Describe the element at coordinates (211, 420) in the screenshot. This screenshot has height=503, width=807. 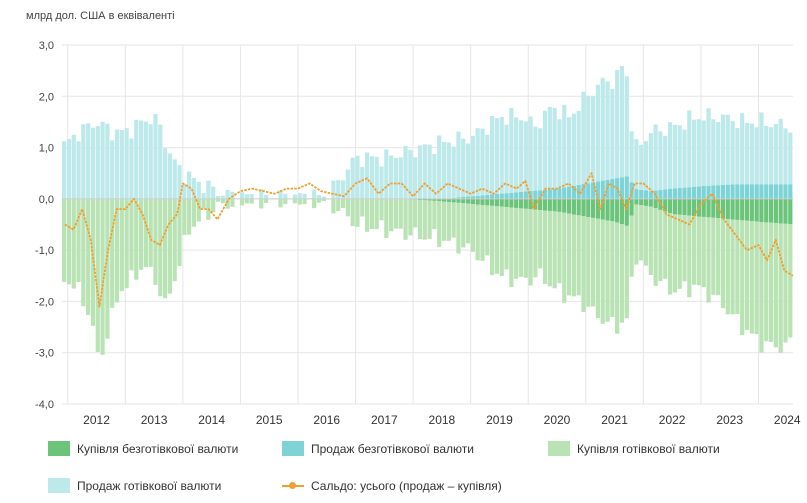
I see `x-tick-label: 2014` at that location.